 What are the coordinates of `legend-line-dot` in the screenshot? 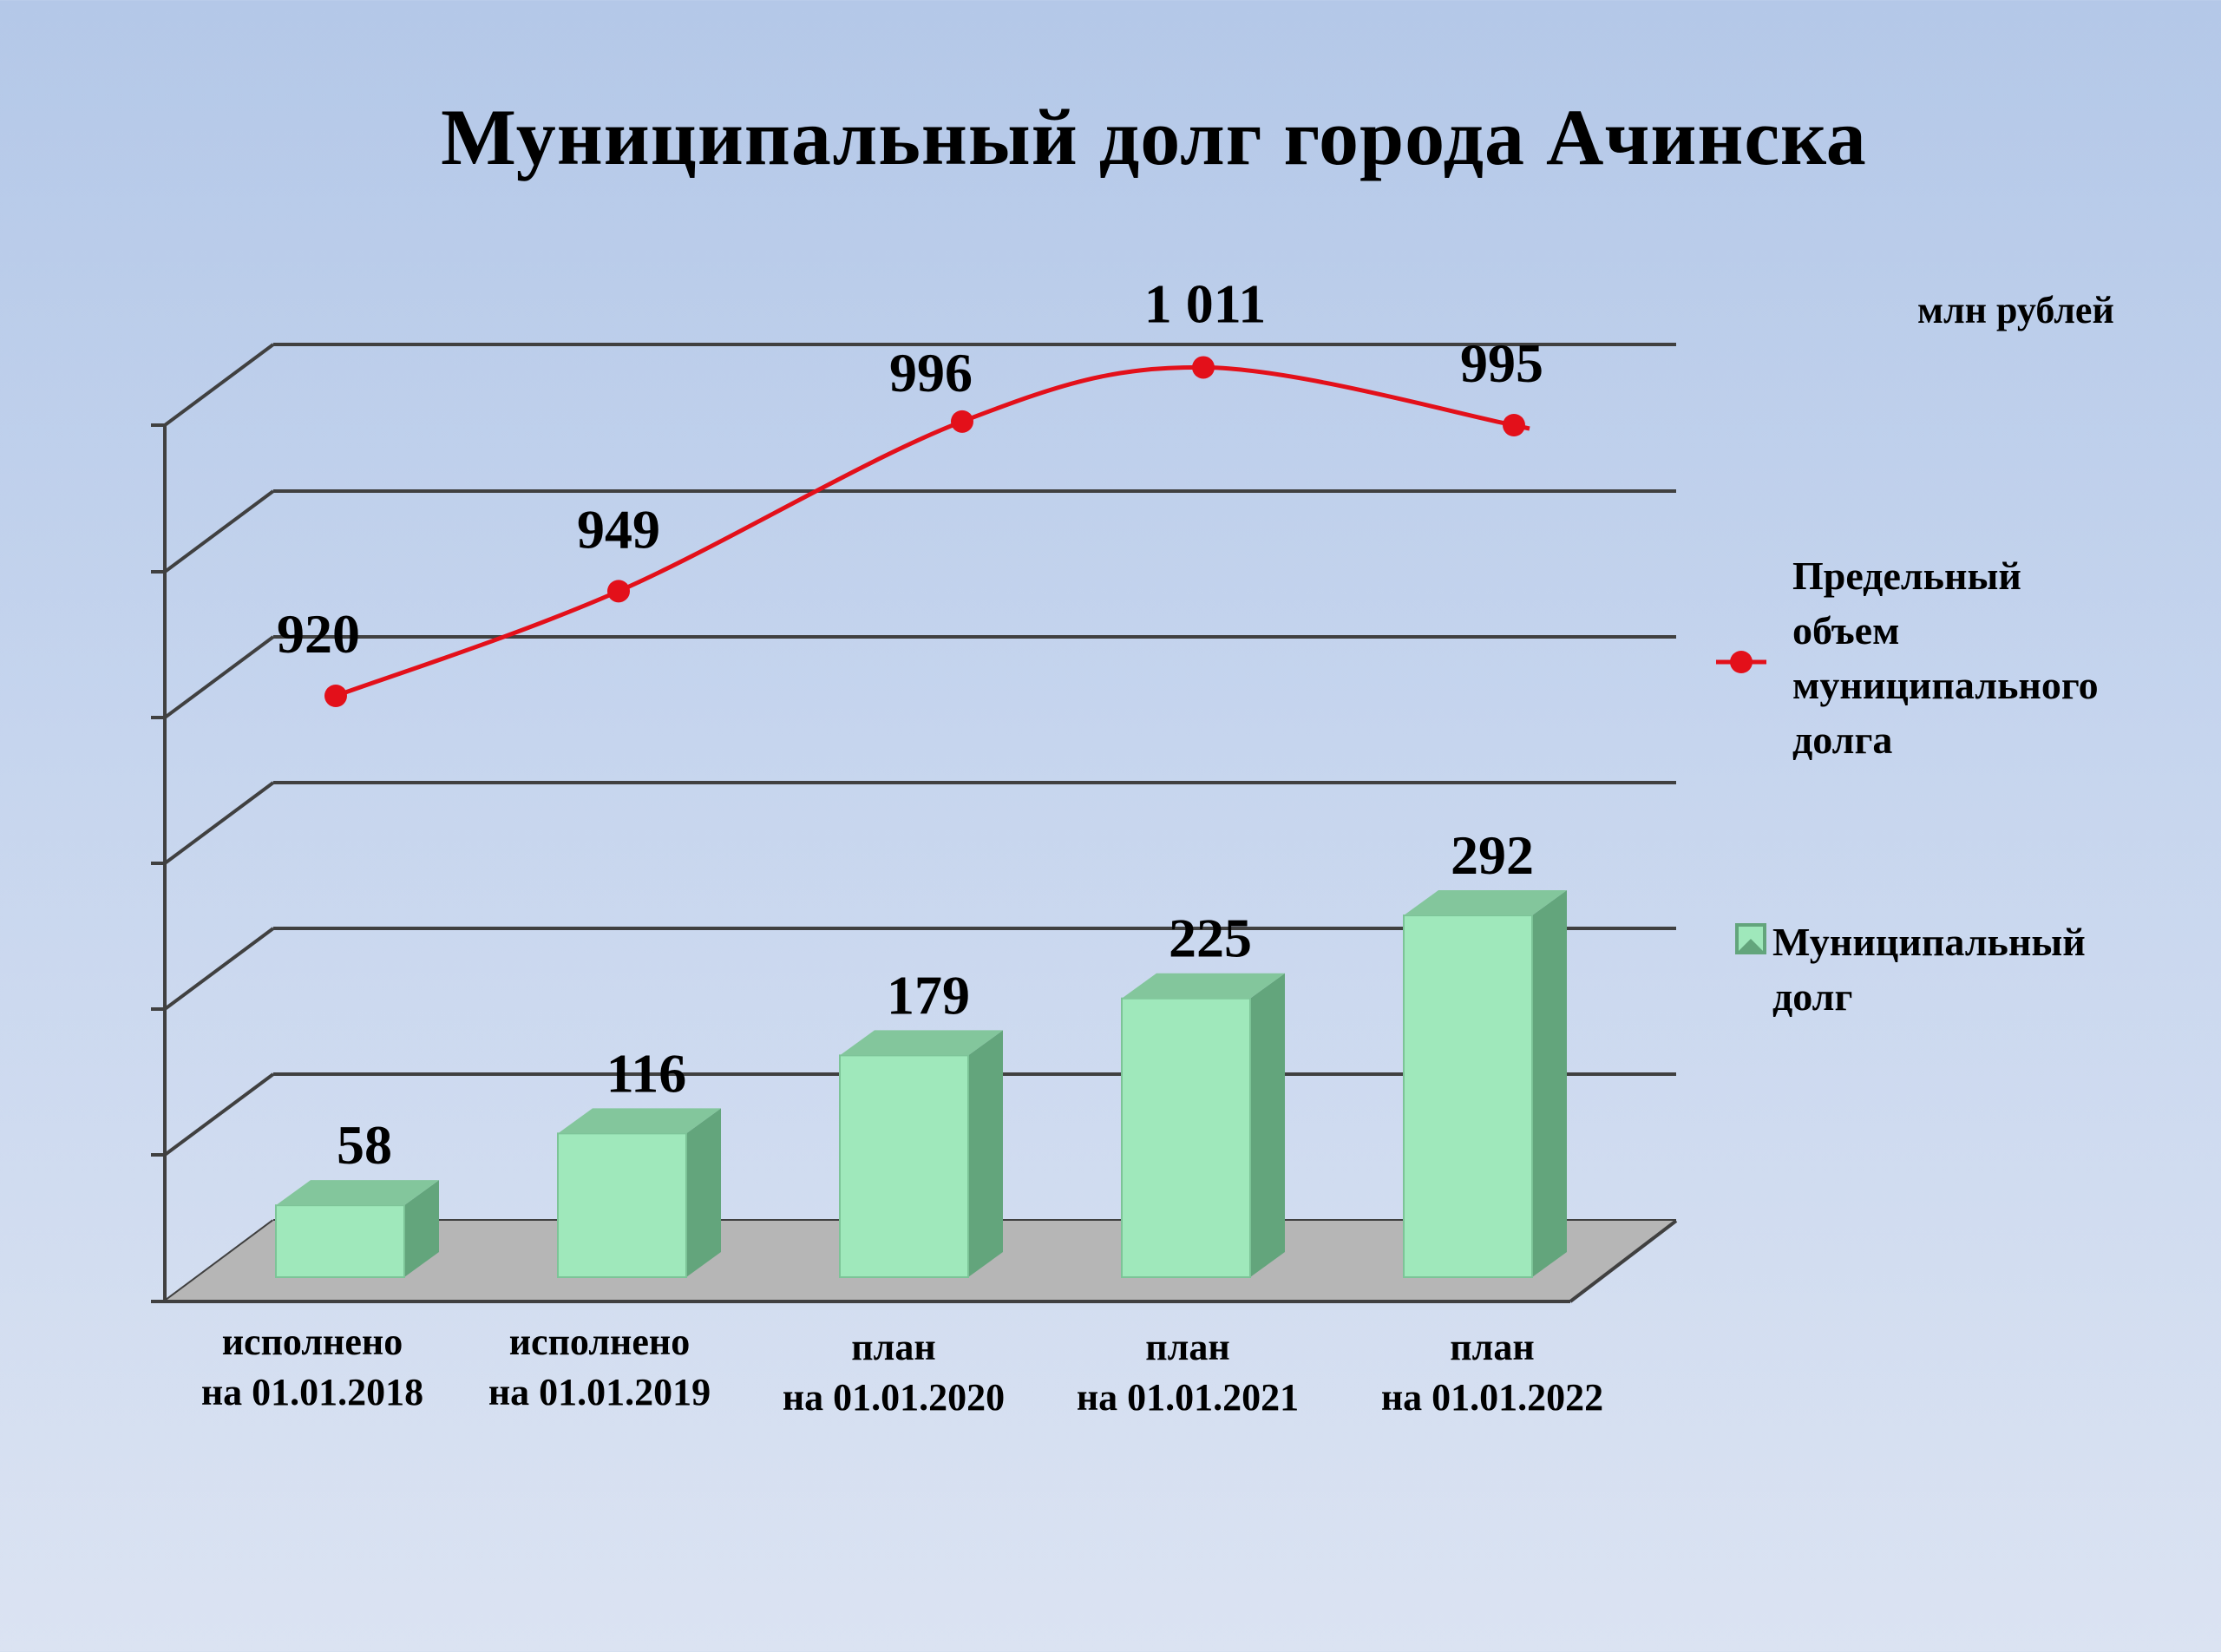 It's located at (1741, 662).